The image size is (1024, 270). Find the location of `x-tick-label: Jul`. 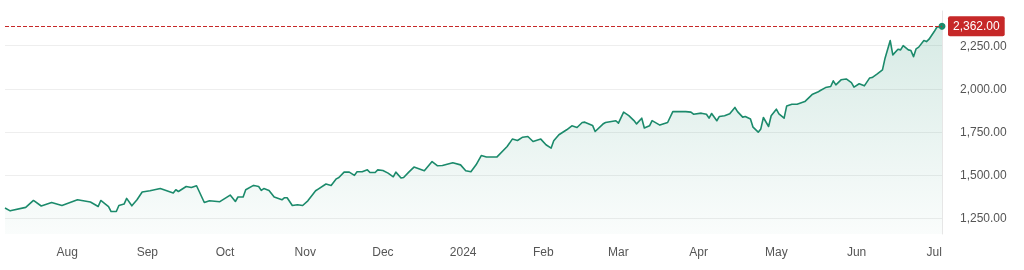

x-tick-label: Jul is located at coordinates (934, 252).